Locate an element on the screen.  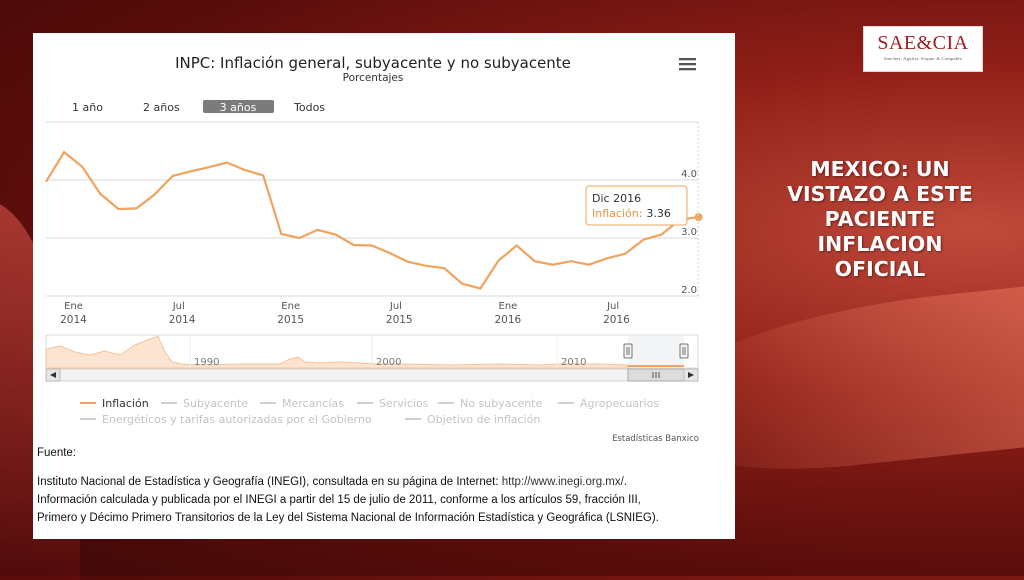
navigator-year-label: 1990 is located at coordinates (206, 362).